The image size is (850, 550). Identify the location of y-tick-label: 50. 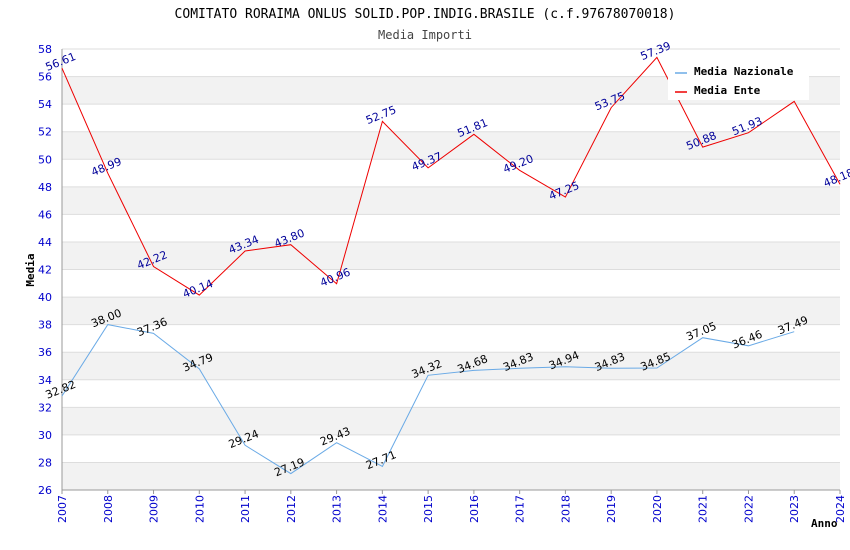
(45, 159).